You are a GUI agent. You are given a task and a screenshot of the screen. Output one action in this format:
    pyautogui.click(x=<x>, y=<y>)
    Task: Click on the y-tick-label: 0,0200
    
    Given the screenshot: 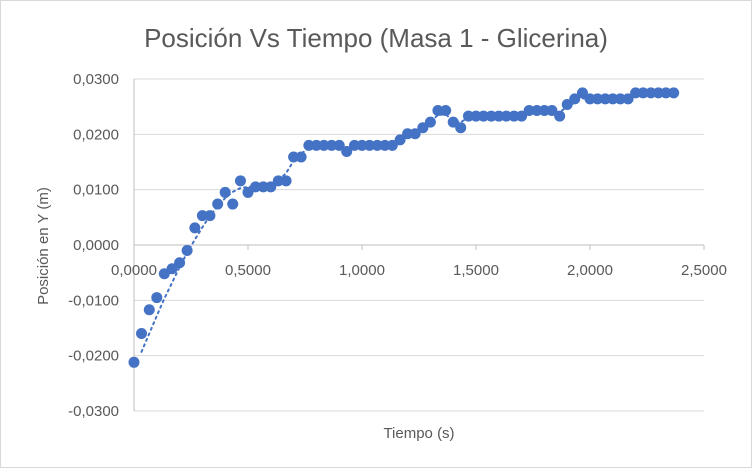 What is the action you would take?
    pyautogui.click(x=96, y=134)
    